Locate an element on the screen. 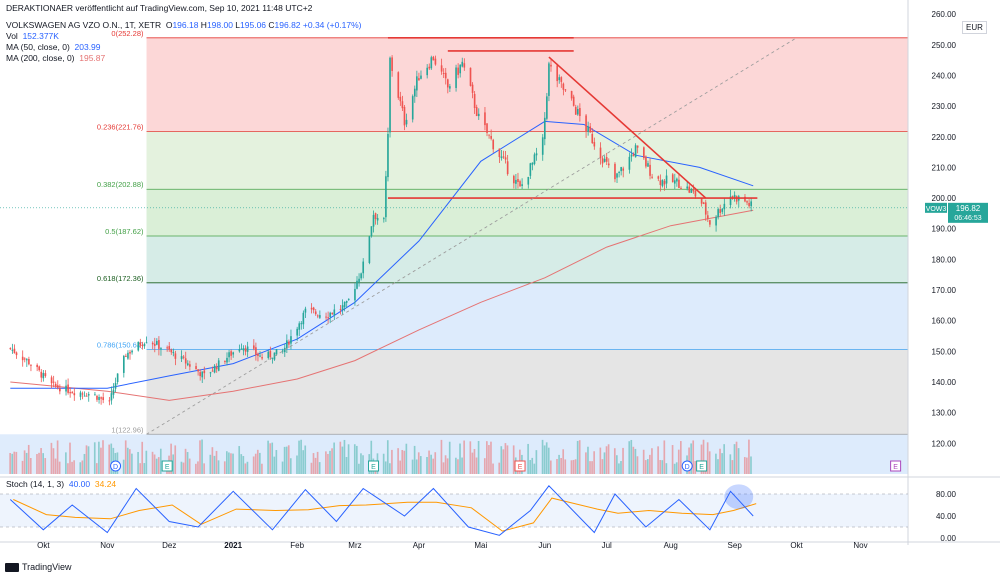  legend-stoch: Stoch (14, 1, 3) 40.00 34.24 is located at coordinates (61, 484).